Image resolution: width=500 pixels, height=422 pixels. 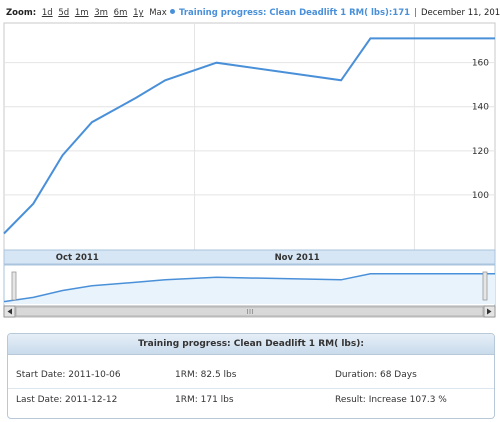 What do you see at coordinates (485, 286) in the screenshot?
I see `navigator-handle-right` at bounding box center [485, 286].